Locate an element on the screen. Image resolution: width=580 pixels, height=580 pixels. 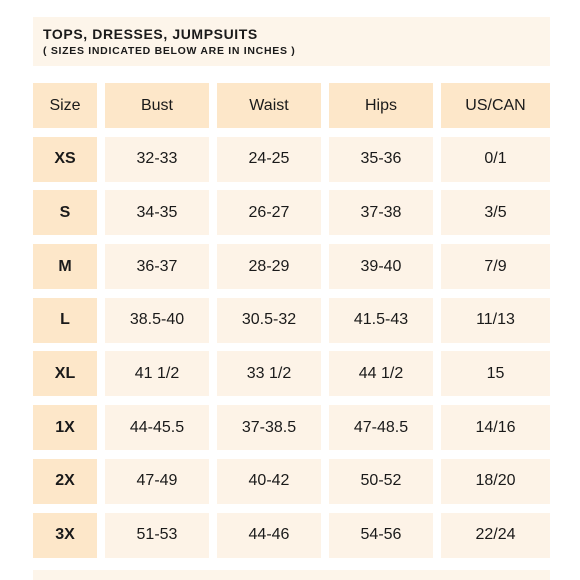
bust-value: 38.5-40 is located at coordinates (157, 320).